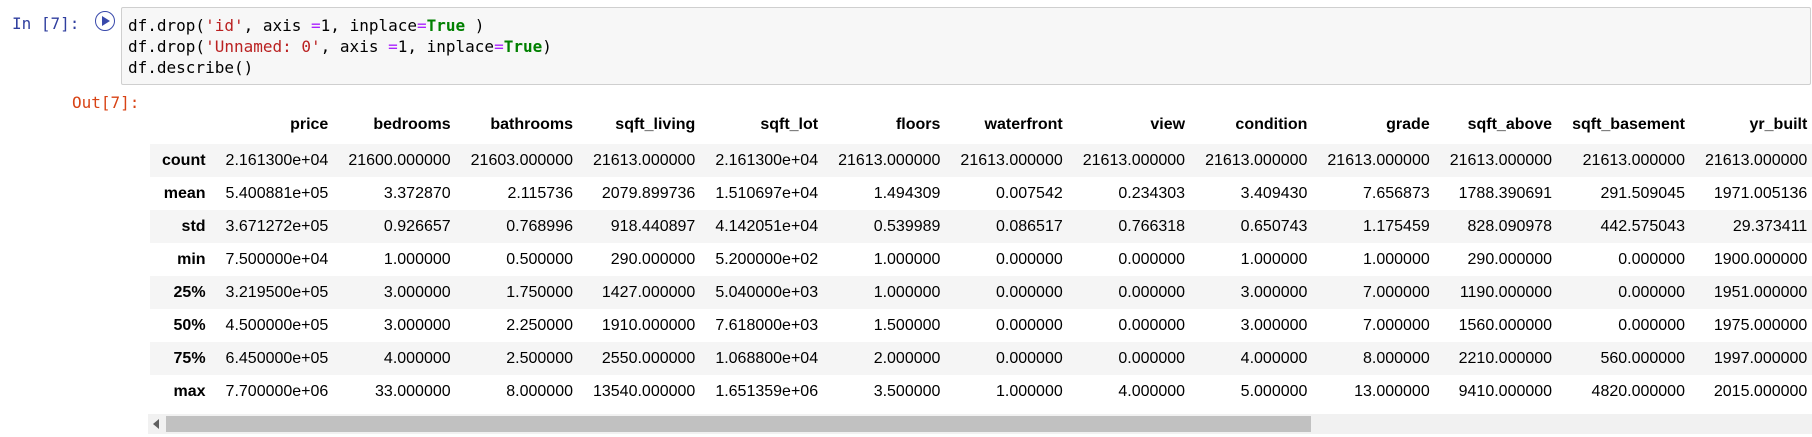 This screenshot has height=437, width=1812. Describe the element at coordinates (738, 424) in the screenshot. I see `scrollbar-thumb` at that location.